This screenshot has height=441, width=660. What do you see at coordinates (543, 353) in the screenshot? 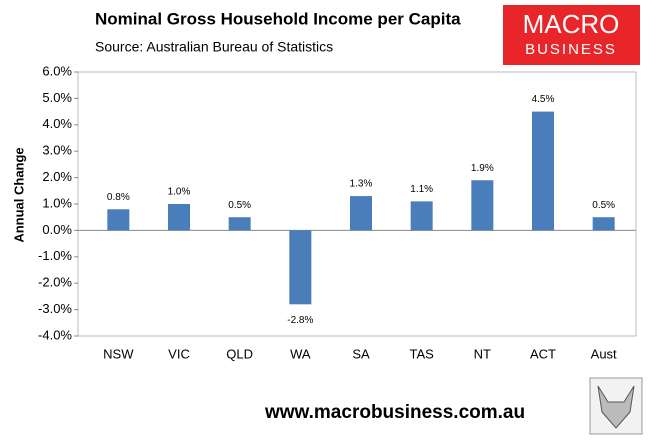
I see `x-tick-label: ACT` at bounding box center [543, 353].